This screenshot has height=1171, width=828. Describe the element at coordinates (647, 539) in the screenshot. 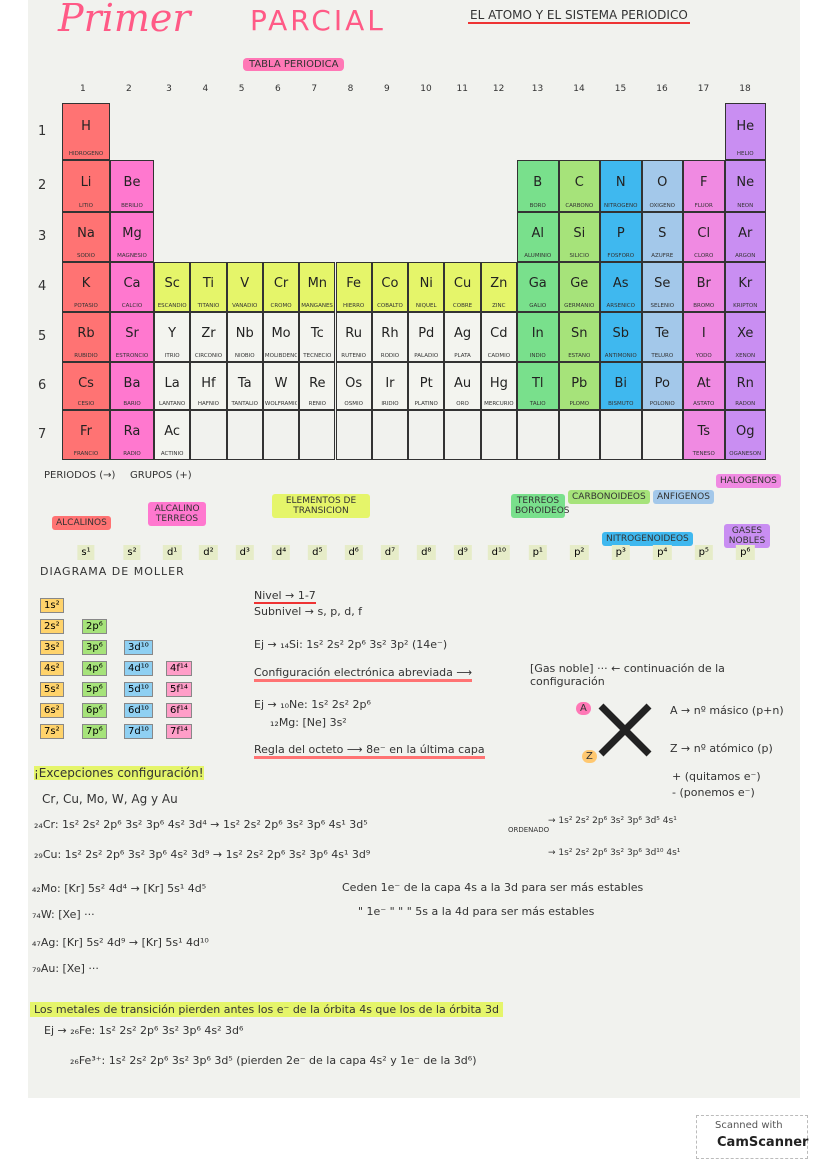

I see `family-label: NITROGENOIDEOS` at that location.